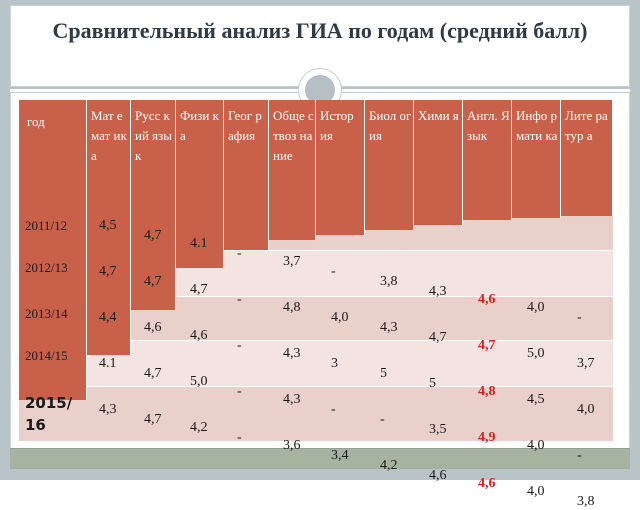 The height and width of the screenshot is (510, 640). Describe the element at coordinates (154, 135) in the screenshot. I see `header-subject: Русс кий язык` at that location.